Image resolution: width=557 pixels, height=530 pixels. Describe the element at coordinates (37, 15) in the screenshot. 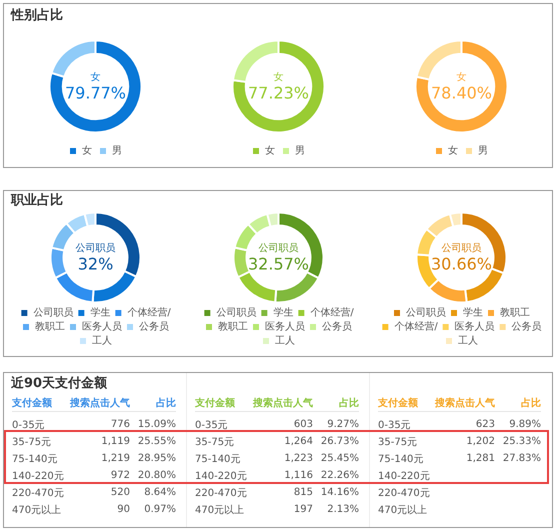

I see `chart-title: 性别占比` at that location.